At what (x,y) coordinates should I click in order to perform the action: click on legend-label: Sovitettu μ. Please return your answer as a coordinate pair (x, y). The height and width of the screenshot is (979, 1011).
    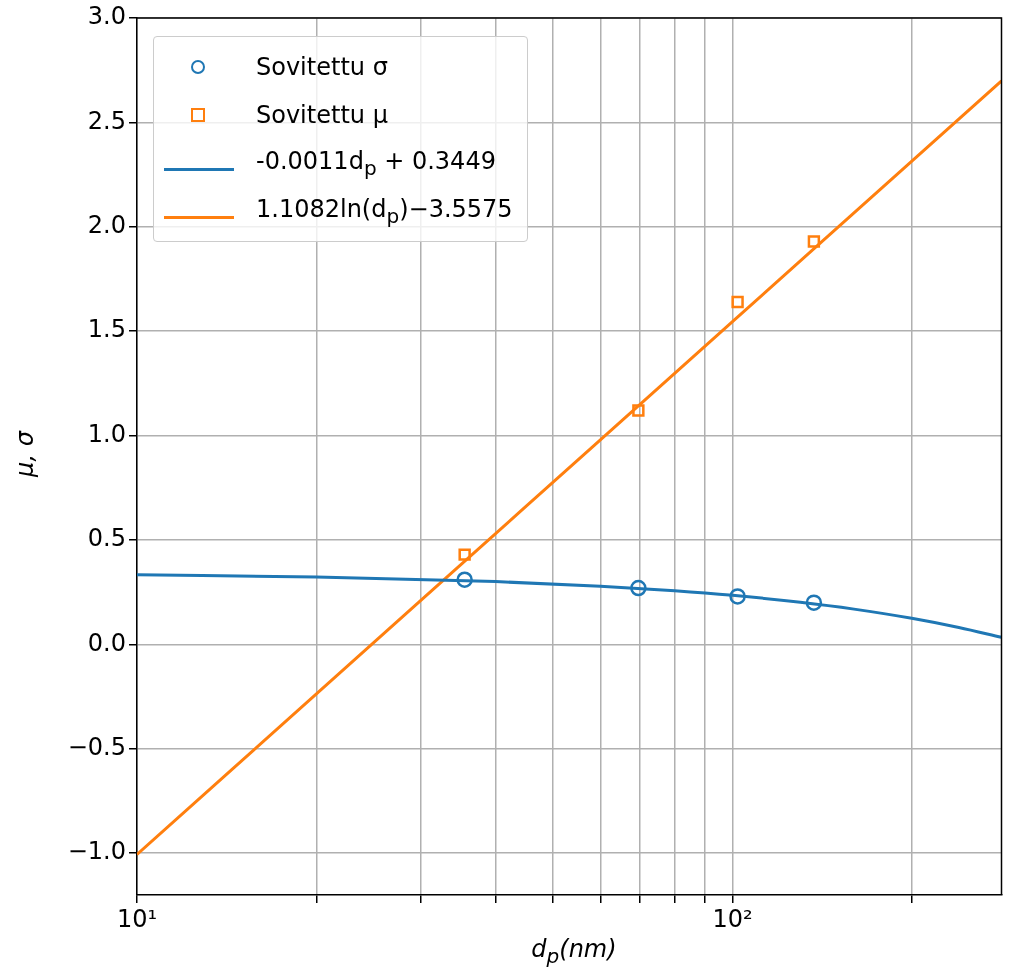
    Looking at the image, I should click on (322, 115).